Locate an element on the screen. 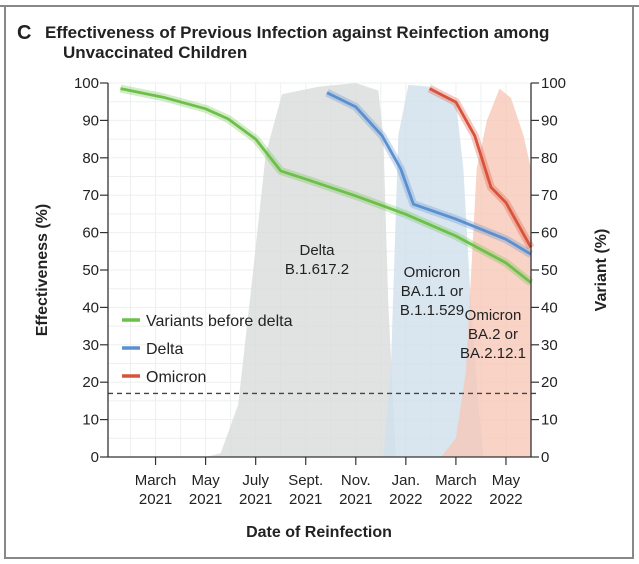  x-tick-label-month: July is located at coordinates (255, 480).